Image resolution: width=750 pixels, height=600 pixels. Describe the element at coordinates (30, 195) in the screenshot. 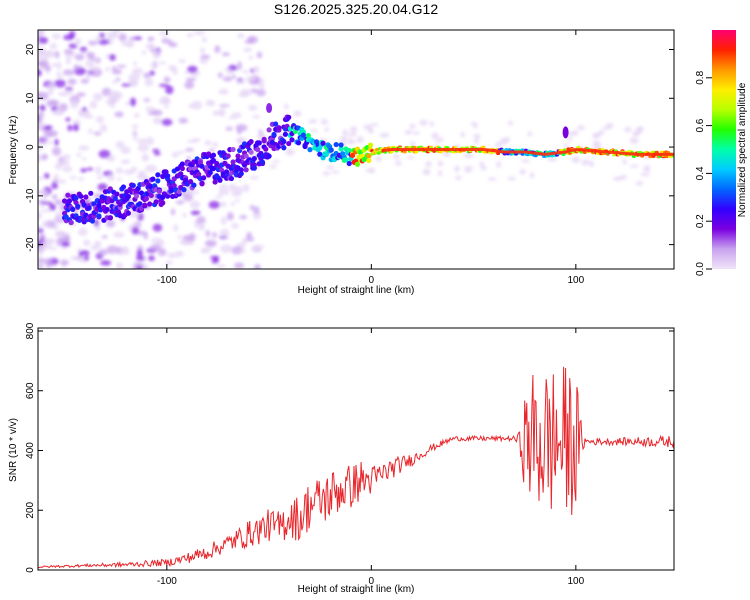

I see `y-tick-label: -10` at that location.